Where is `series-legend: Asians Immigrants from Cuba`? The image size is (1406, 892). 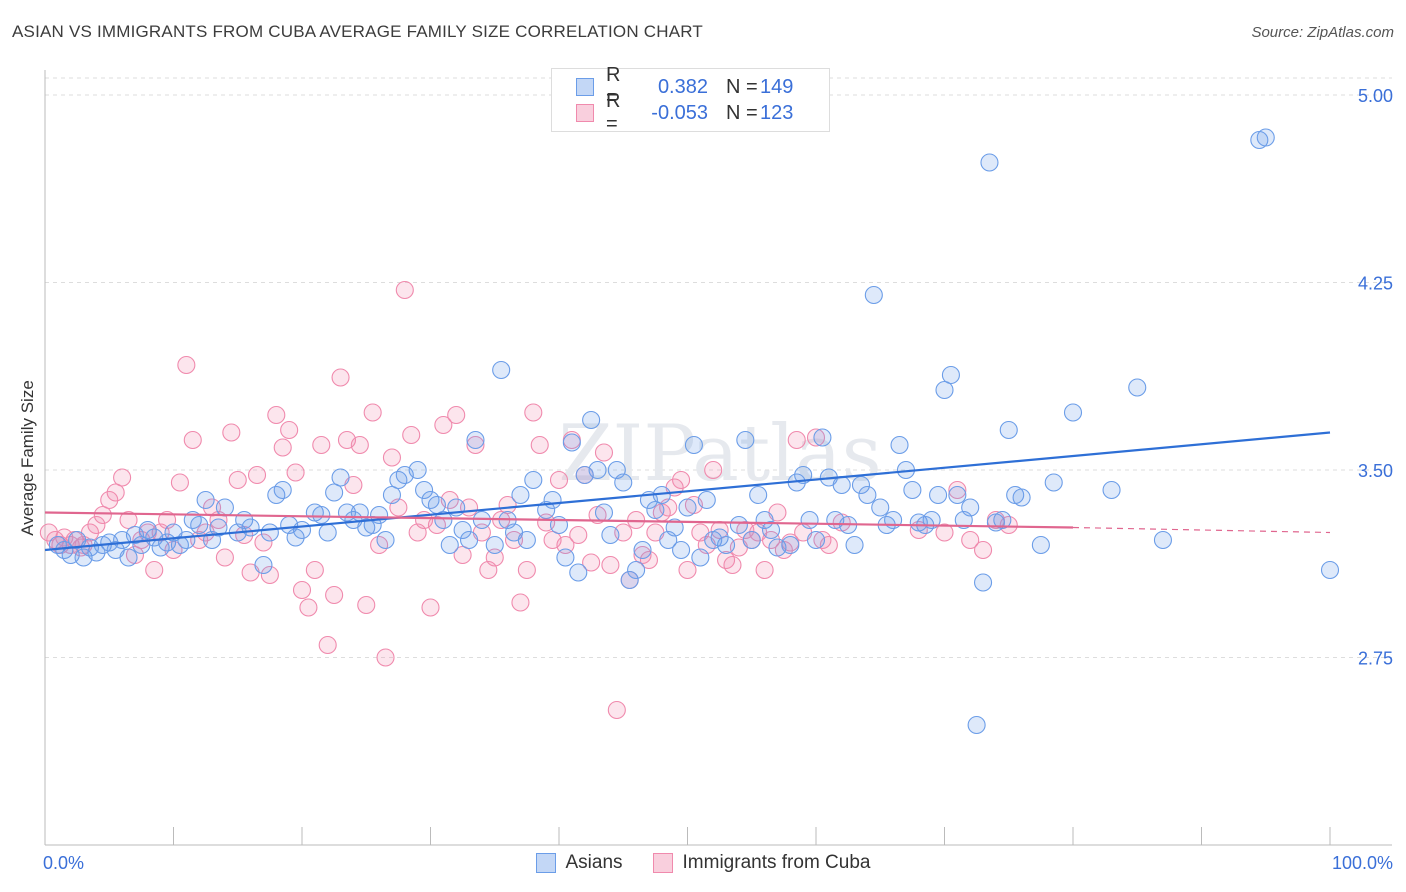 series-legend: Asians Immigrants from Cuba is located at coordinates (703, 863).